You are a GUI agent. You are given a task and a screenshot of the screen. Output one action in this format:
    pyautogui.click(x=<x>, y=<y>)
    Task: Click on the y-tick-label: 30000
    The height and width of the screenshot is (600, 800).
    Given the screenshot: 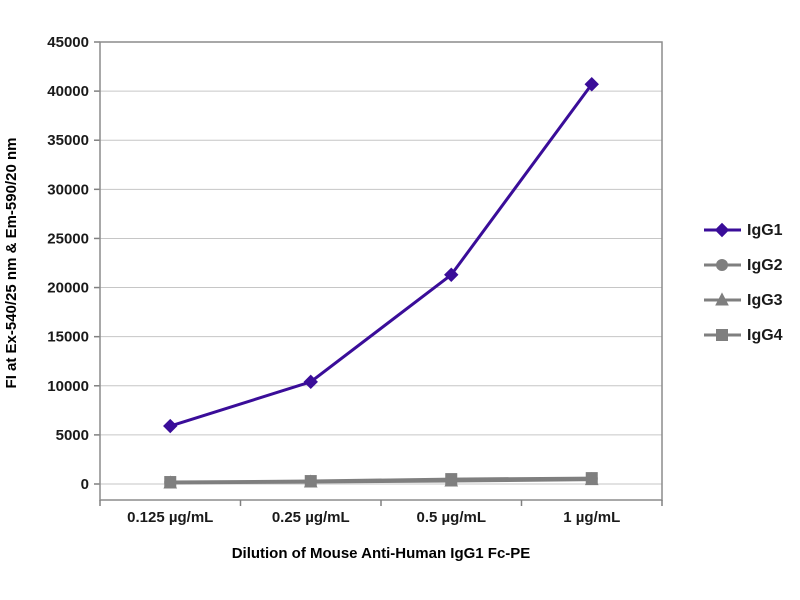 What is the action you would take?
    pyautogui.click(x=68, y=189)
    